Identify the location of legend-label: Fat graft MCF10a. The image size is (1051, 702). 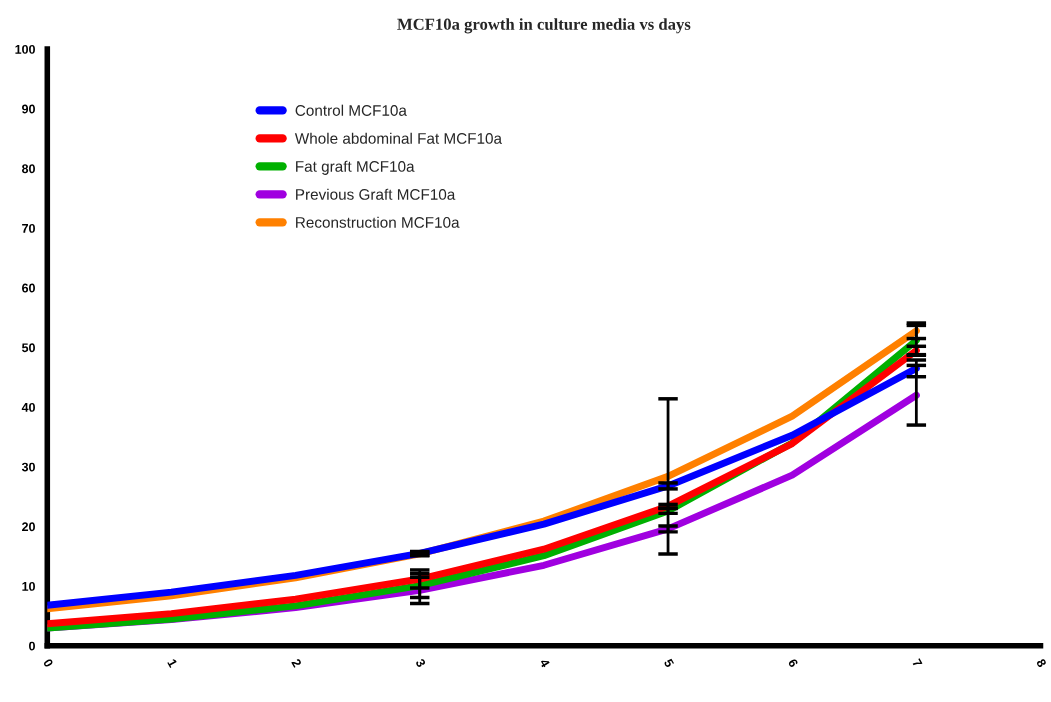
(355, 167).